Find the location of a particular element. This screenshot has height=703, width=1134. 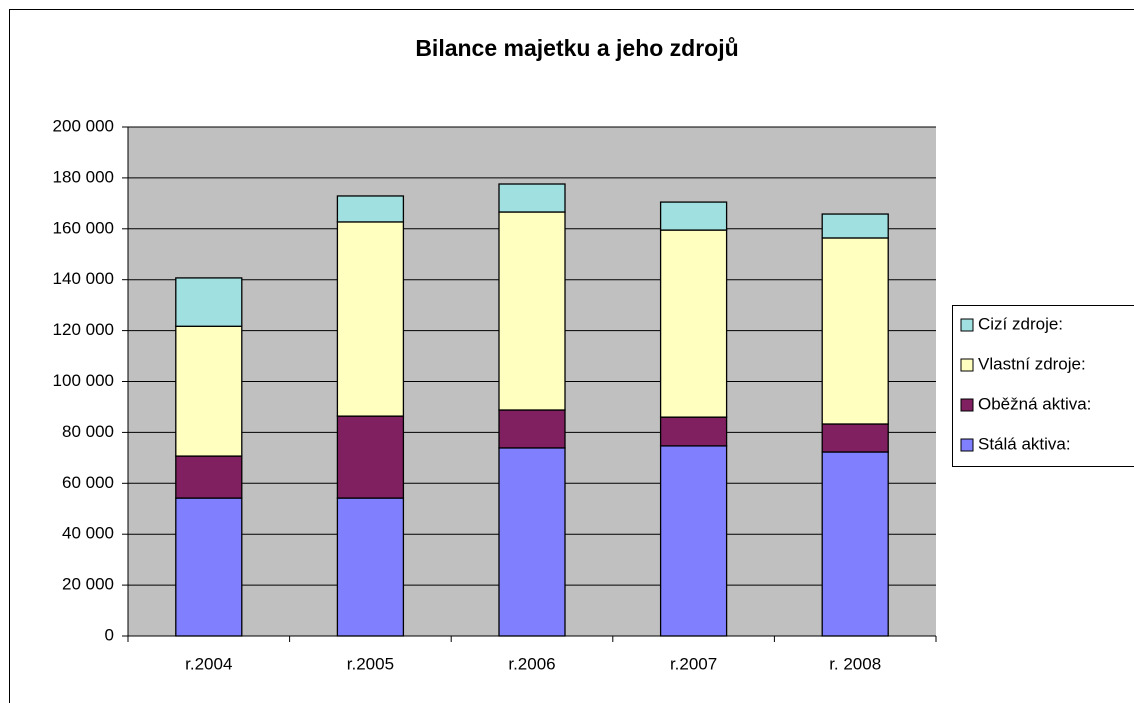

y-tick-label: 40 000 is located at coordinates (88, 533).